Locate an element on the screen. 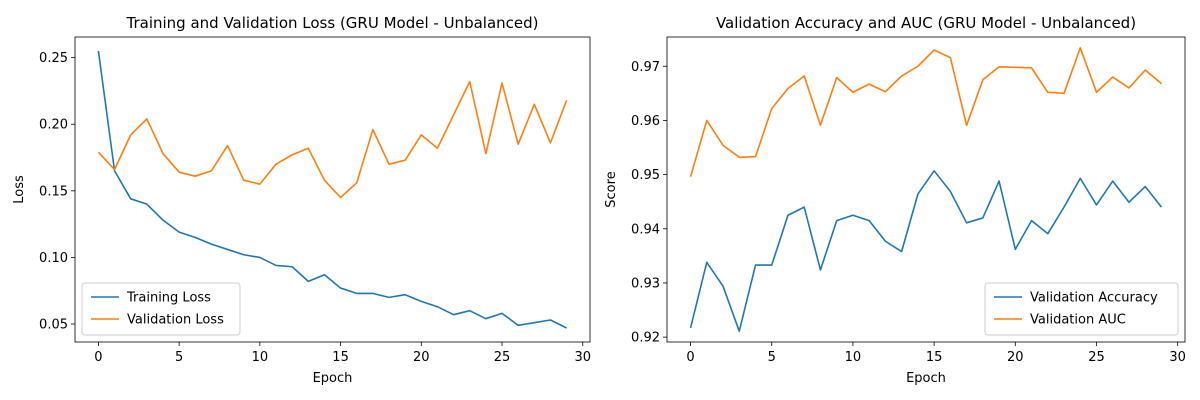 The image size is (1200, 400). score-x-axis-label: Epoch is located at coordinates (926, 378).